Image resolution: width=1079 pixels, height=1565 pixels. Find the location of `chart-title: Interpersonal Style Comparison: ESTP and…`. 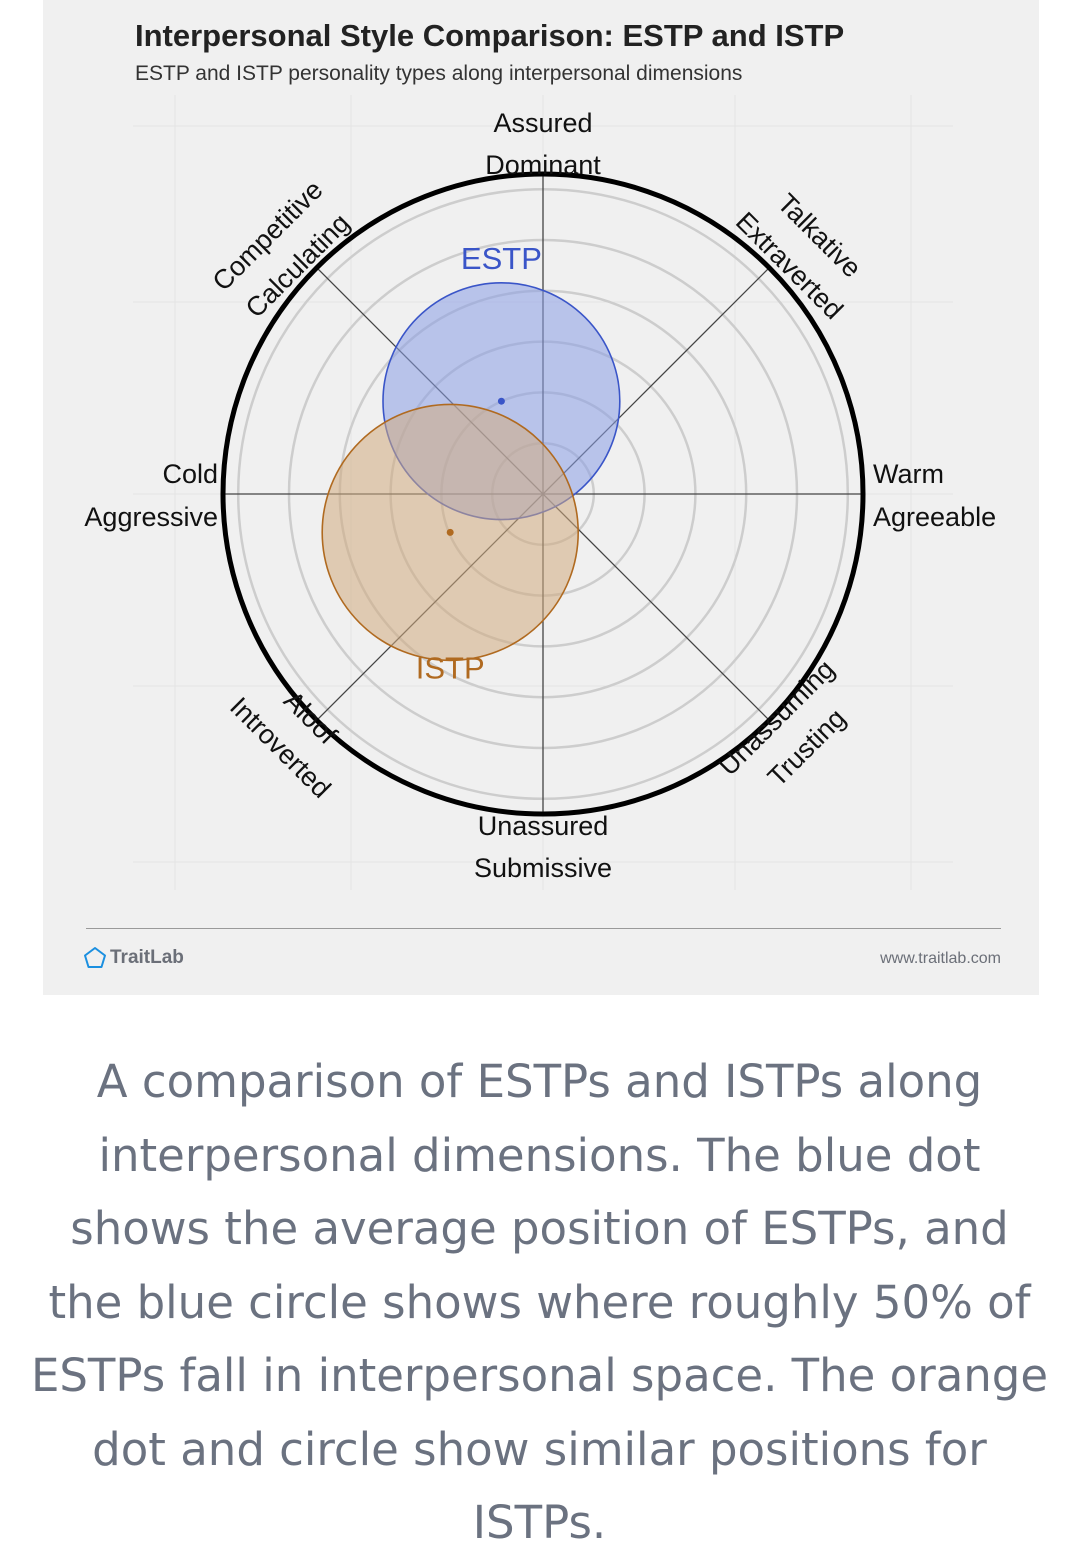

chart-title: Interpersonal Style Comparison: ESTP and… is located at coordinates (490, 35).